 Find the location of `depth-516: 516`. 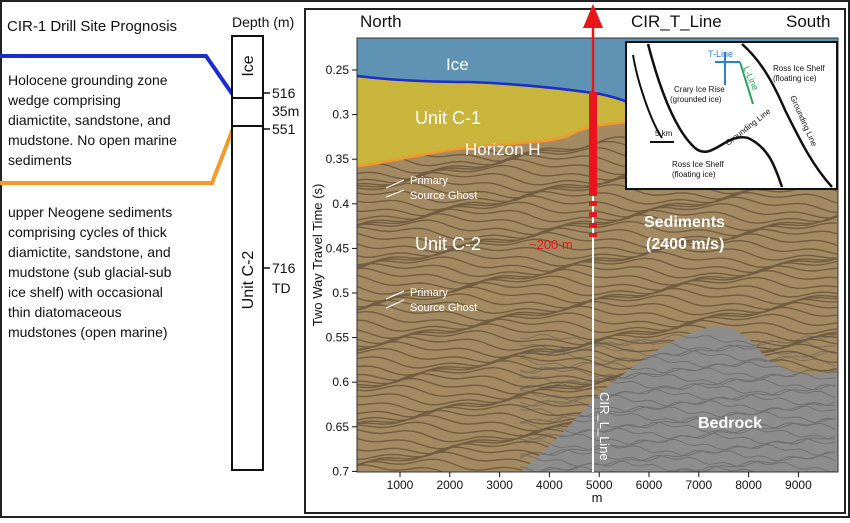

depth-516: 516 is located at coordinates (284, 93).